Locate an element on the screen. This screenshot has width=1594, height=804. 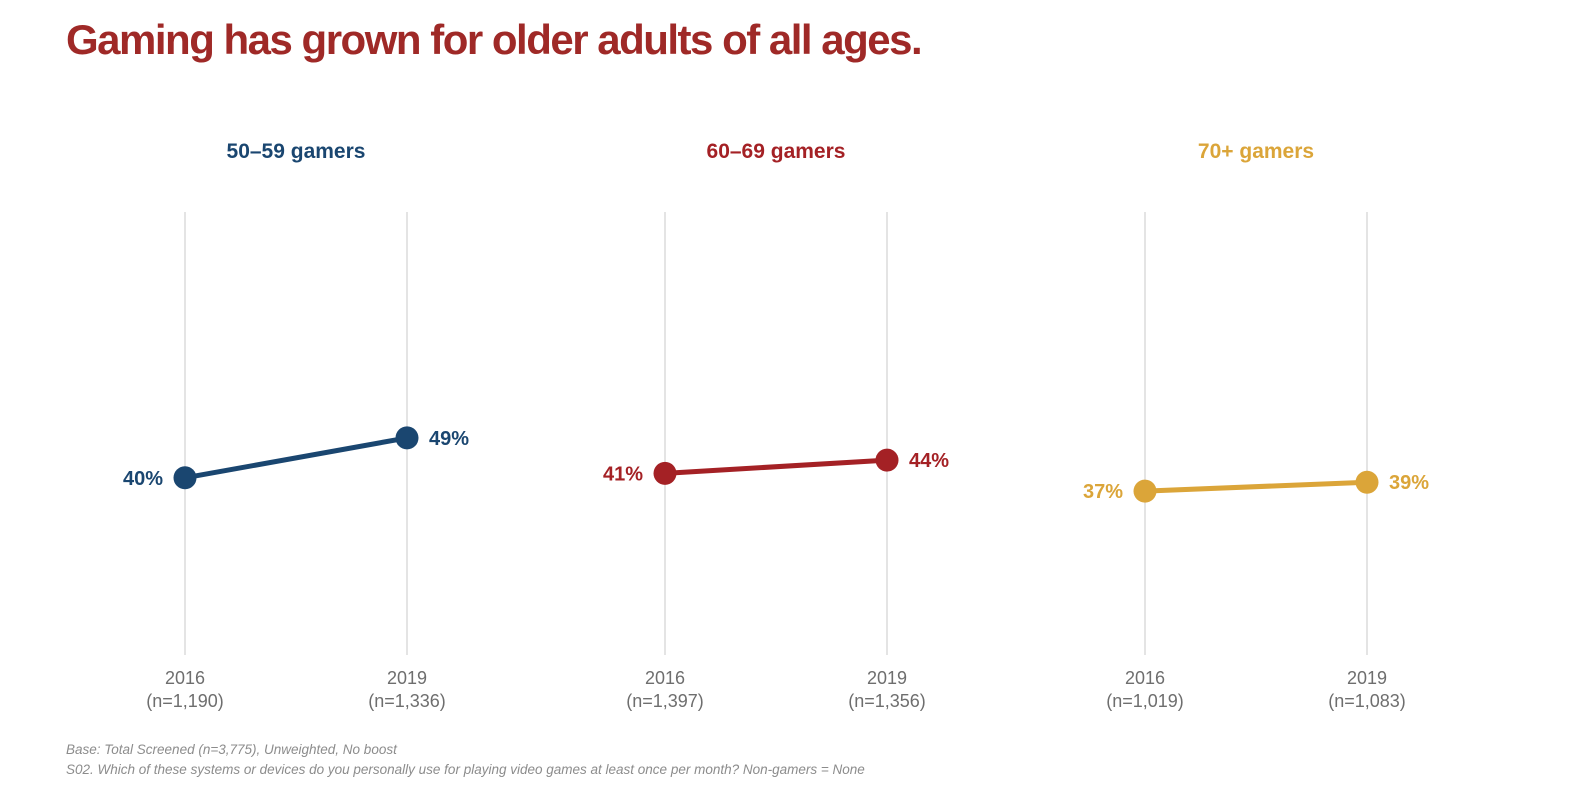
panel-plot: 37% 39% 2016 (n=1,019) 2019 (n=1,083) is located at coordinates (1256, 461).